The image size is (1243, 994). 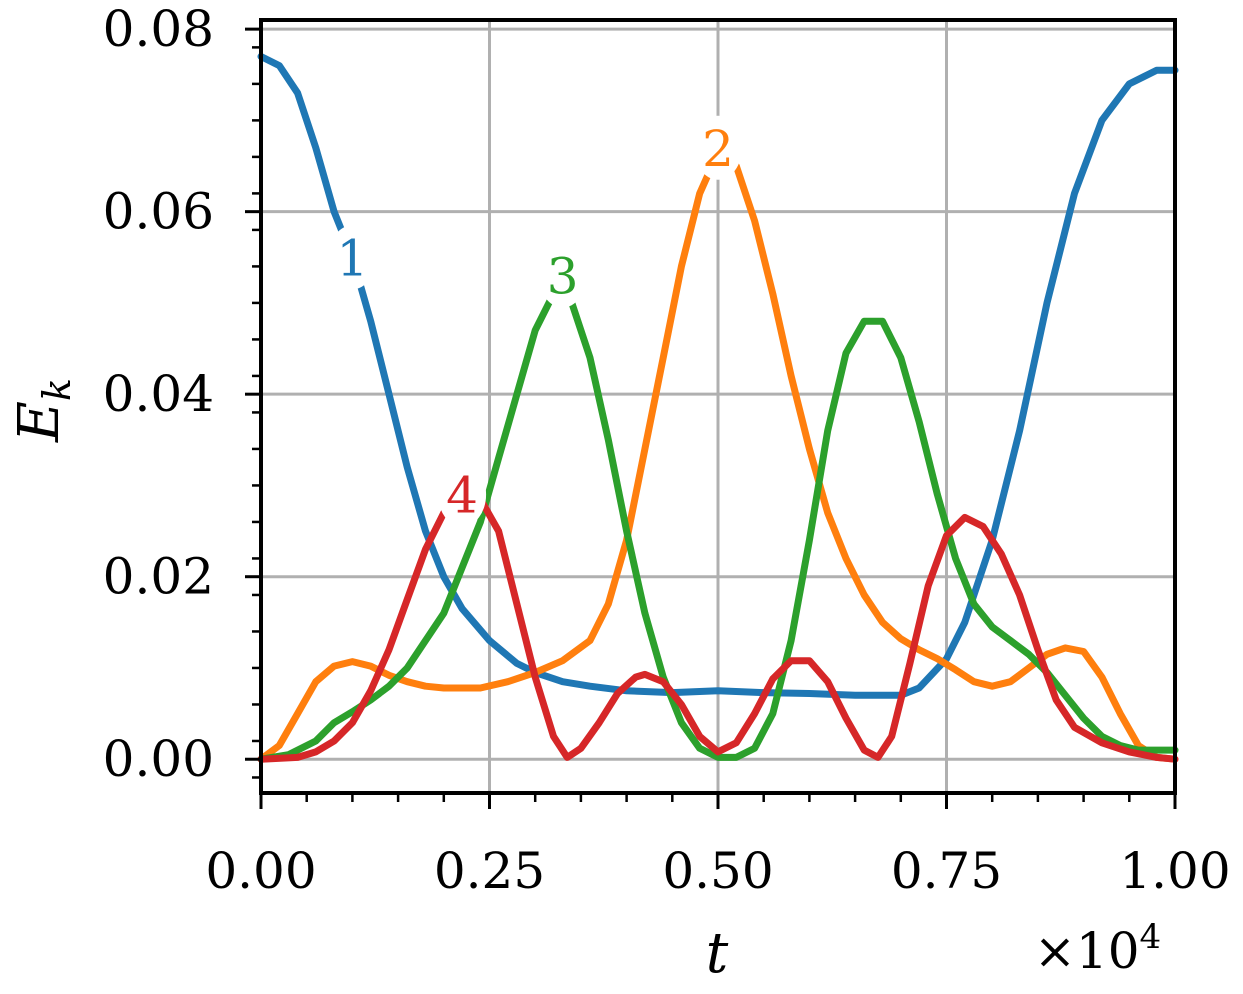 What do you see at coordinates (1087, 951) in the screenshot?
I see `x-axis-multiplier-base: ×10` at bounding box center [1087, 951].